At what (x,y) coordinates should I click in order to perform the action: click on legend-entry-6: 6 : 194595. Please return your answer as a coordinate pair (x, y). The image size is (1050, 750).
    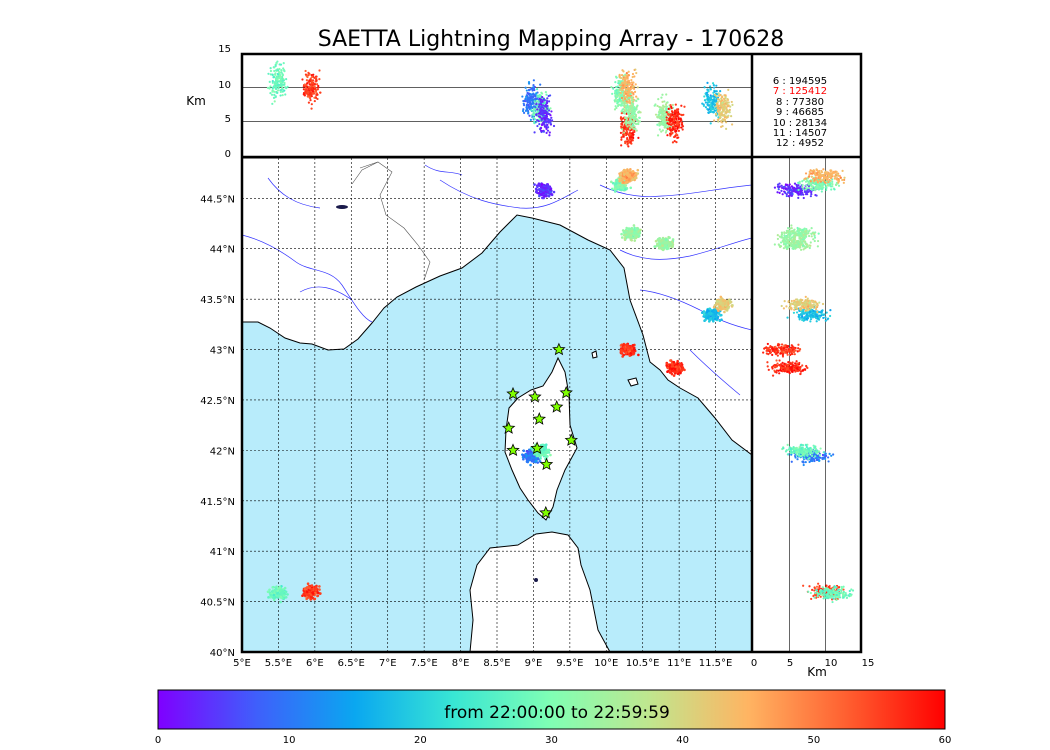
    Looking at the image, I should click on (800, 81).